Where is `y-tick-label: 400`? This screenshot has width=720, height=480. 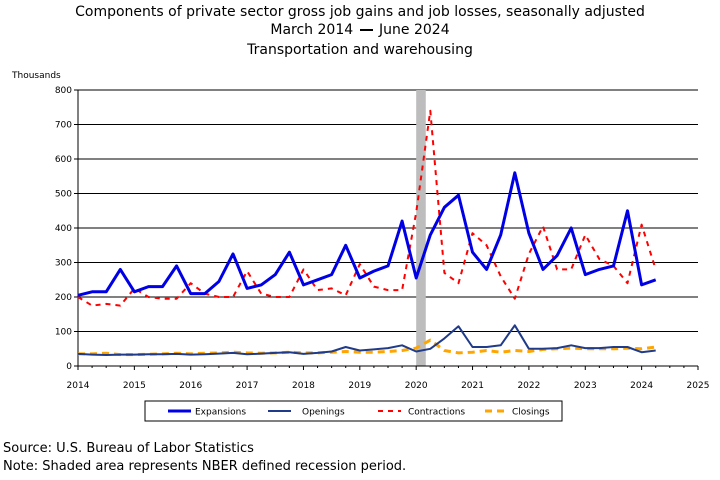
y-tick-label: 400 is located at coordinates (63, 229).